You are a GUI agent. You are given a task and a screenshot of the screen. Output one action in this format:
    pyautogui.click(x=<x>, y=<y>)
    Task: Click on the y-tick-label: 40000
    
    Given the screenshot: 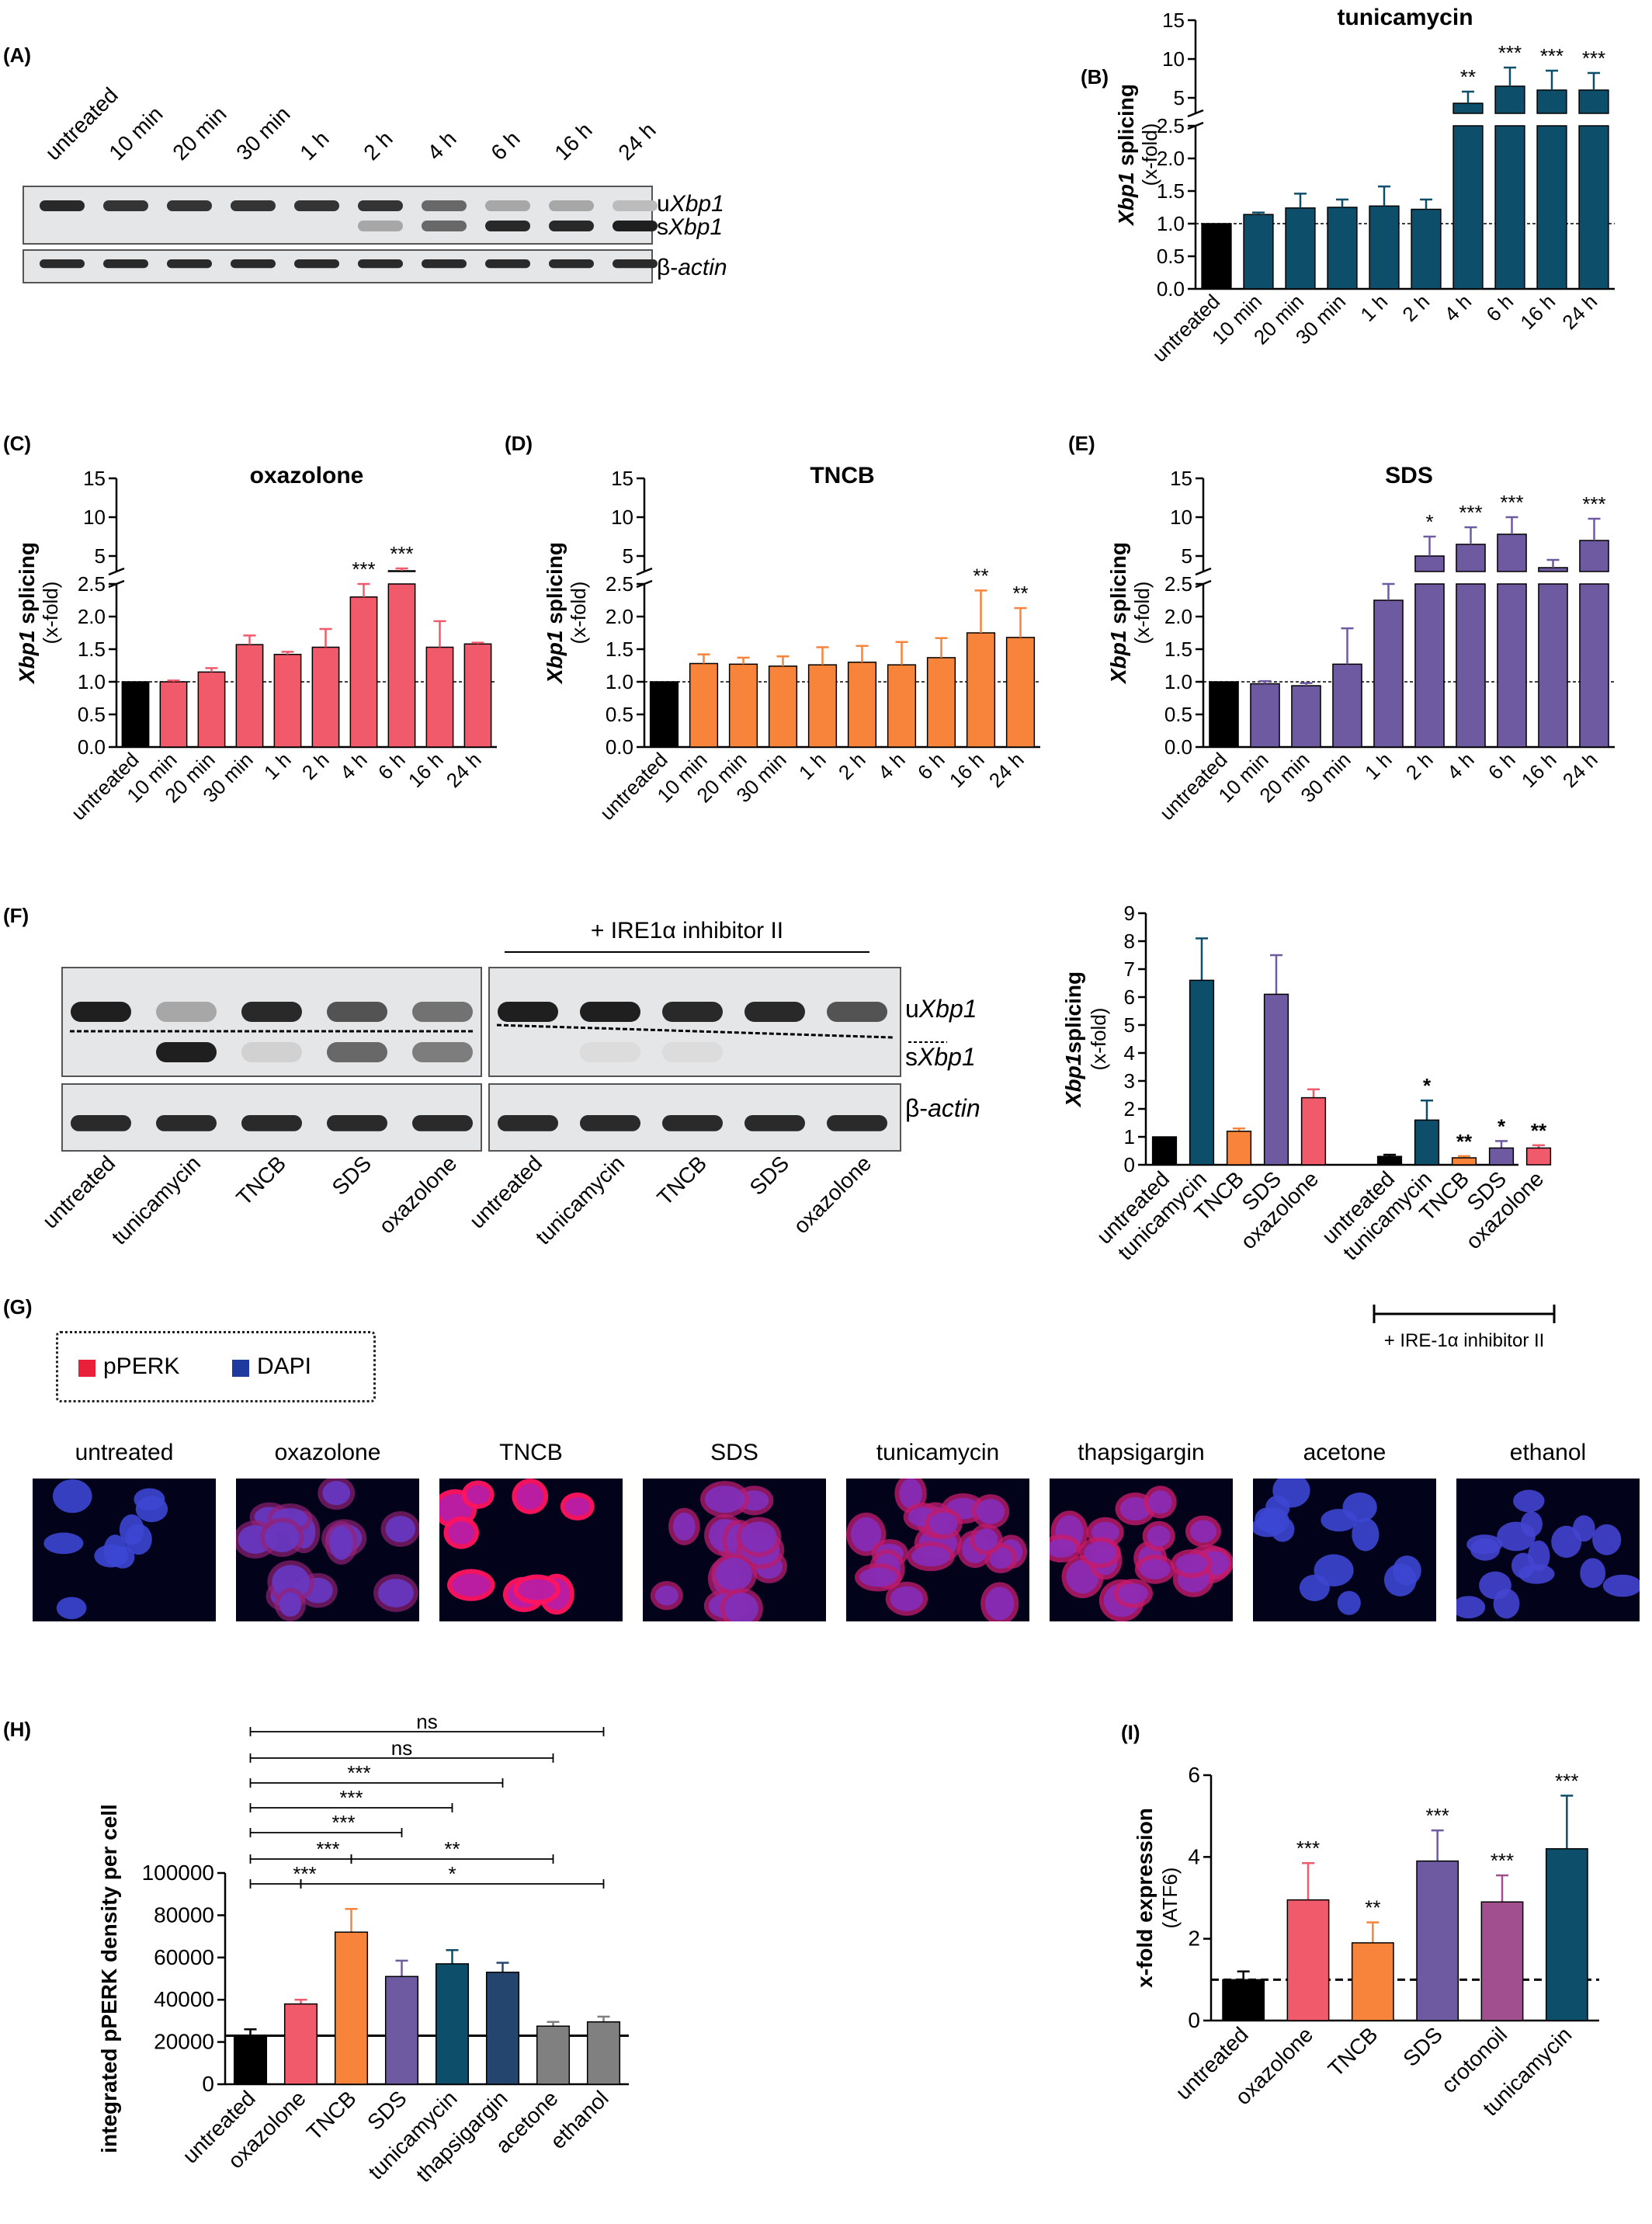 What is the action you would take?
    pyautogui.click(x=184, y=1999)
    